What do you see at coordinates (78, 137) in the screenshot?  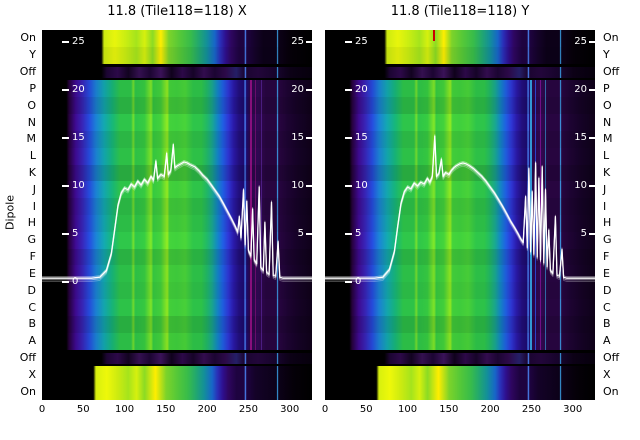 I see `db-tick-label-left: 15` at bounding box center [78, 137].